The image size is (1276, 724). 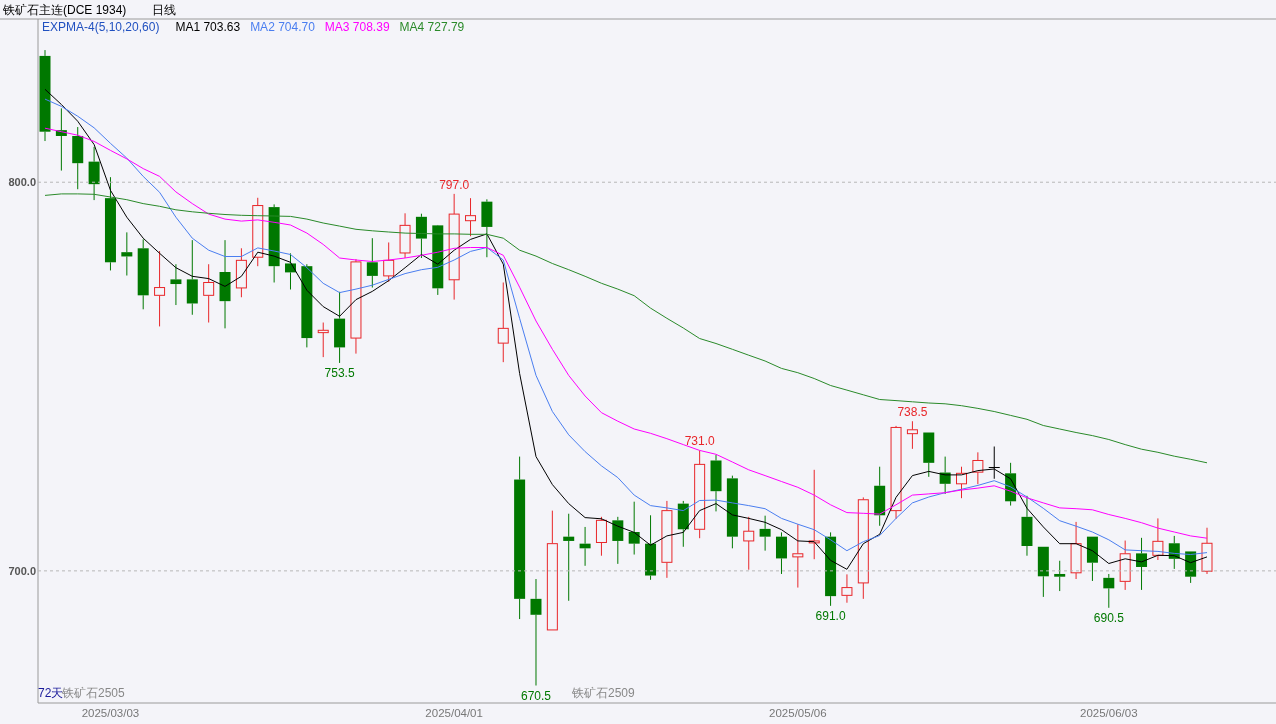 What do you see at coordinates (357, 27) in the screenshot?
I see `text: MA3 708.39` at bounding box center [357, 27].